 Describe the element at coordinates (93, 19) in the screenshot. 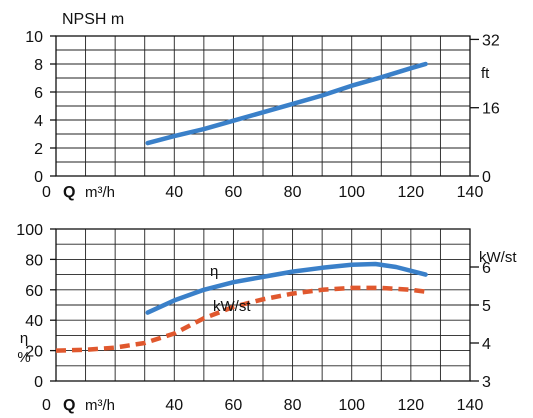

I see `npsh-chart-title: NPSH m` at that location.